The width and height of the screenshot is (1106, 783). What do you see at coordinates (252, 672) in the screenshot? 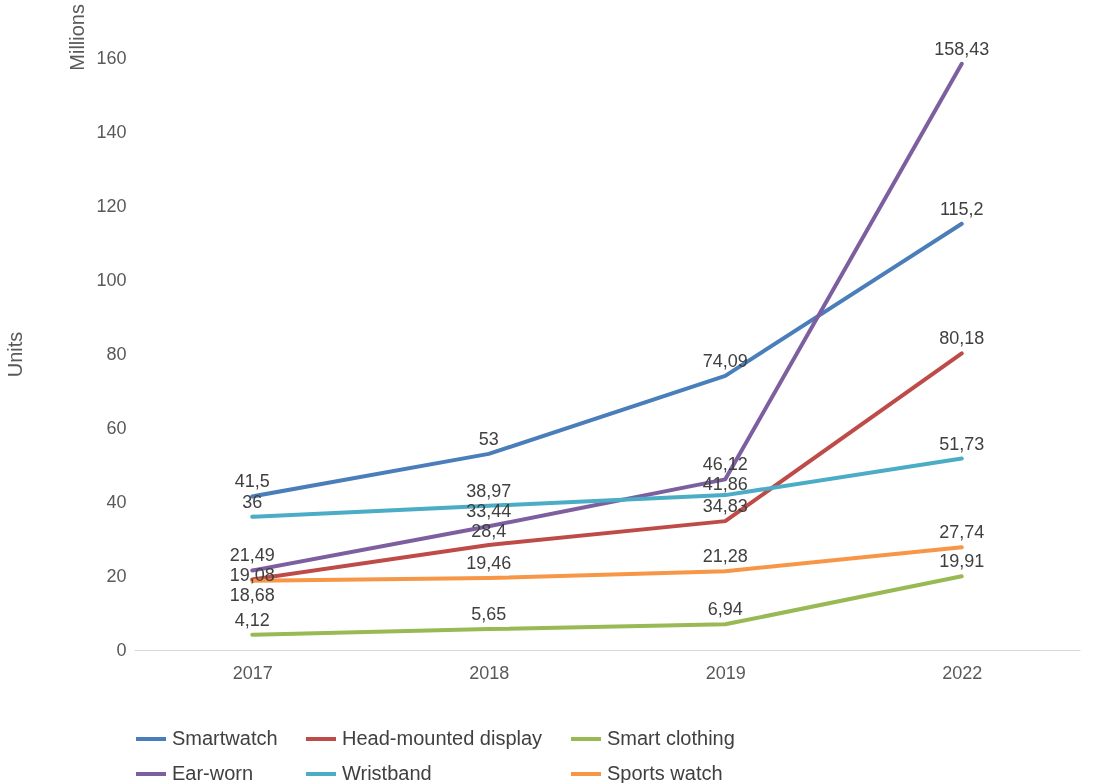
I see `x-tick-label: 2017` at bounding box center [252, 672].